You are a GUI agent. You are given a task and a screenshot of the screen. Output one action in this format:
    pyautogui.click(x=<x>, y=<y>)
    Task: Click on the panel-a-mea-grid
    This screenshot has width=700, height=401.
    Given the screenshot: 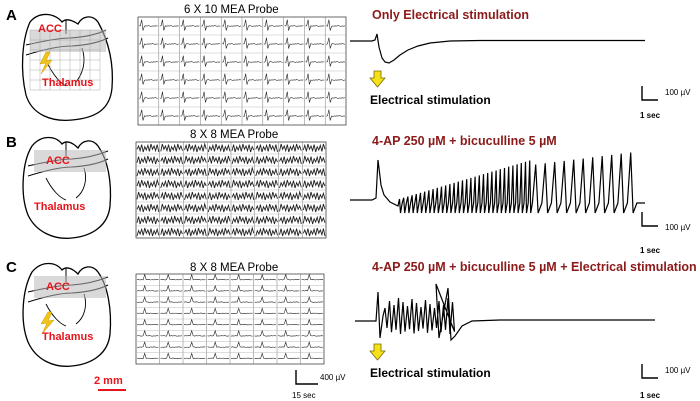 What is the action you would take?
    pyautogui.click(x=242, y=71)
    